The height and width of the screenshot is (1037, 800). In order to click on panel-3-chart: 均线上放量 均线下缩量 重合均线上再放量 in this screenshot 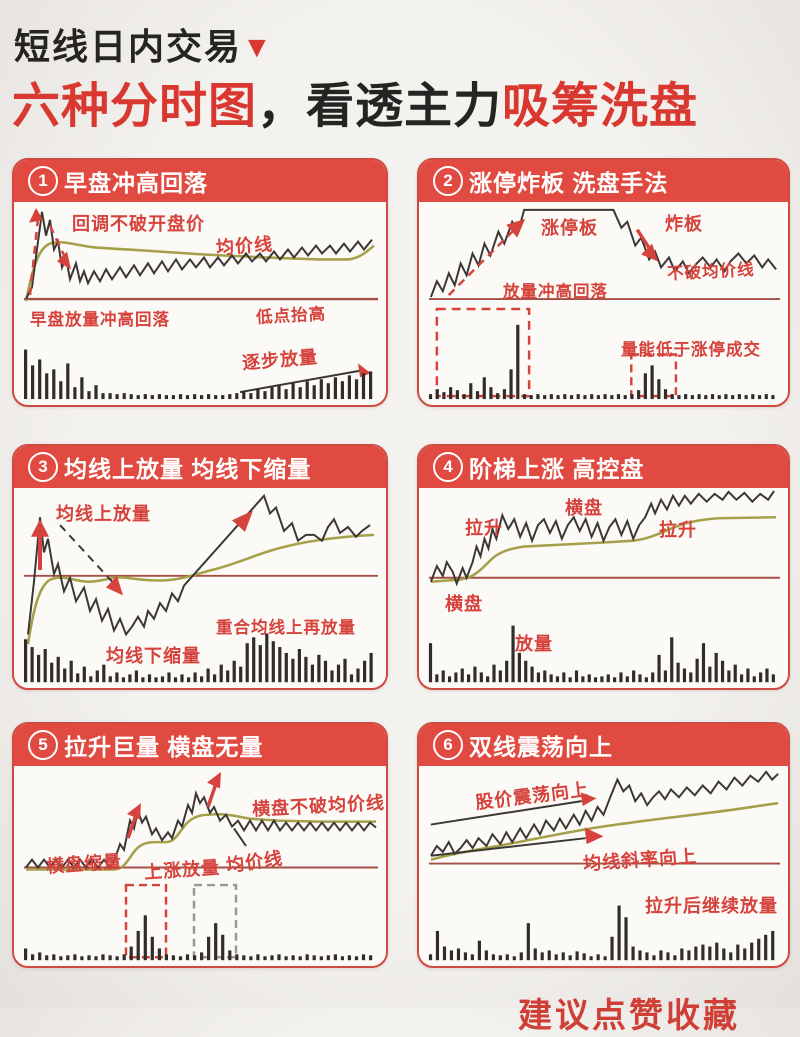, I will do `click(200, 588)`.